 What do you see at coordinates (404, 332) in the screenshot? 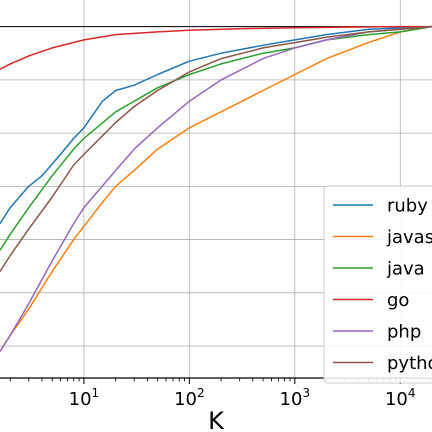
I see `legend-label-php: php` at bounding box center [404, 332].